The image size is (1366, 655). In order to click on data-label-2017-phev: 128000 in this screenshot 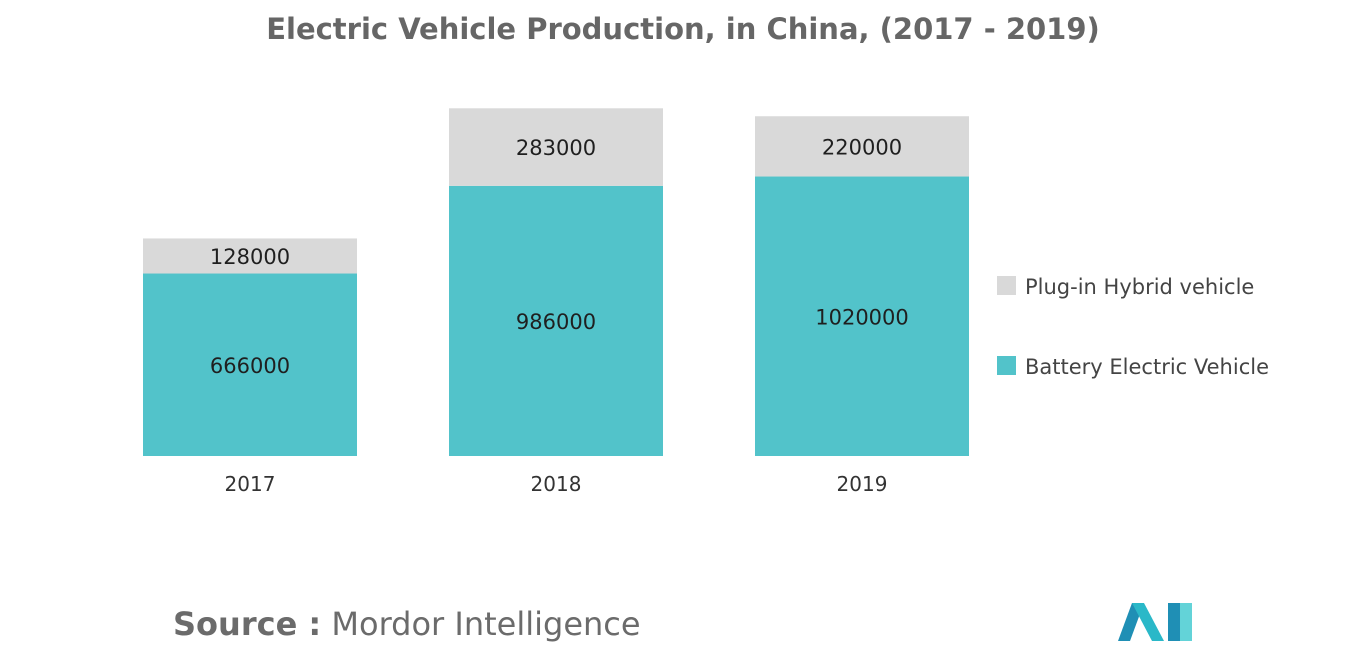, I will do `click(250, 257)`.